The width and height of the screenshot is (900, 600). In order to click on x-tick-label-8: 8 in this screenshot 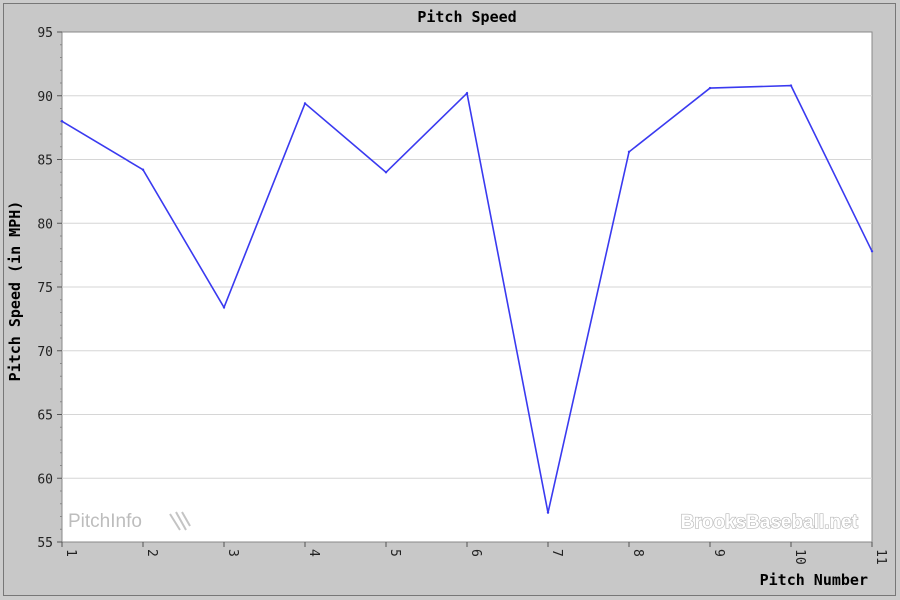, I will do `click(637, 553)`.